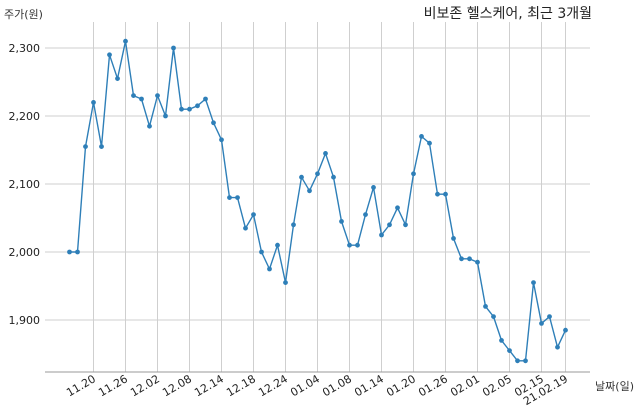 The width and height of the screenshot is (640, 419). I want to click on y-tick-label: 2,000, so click(25, 252).